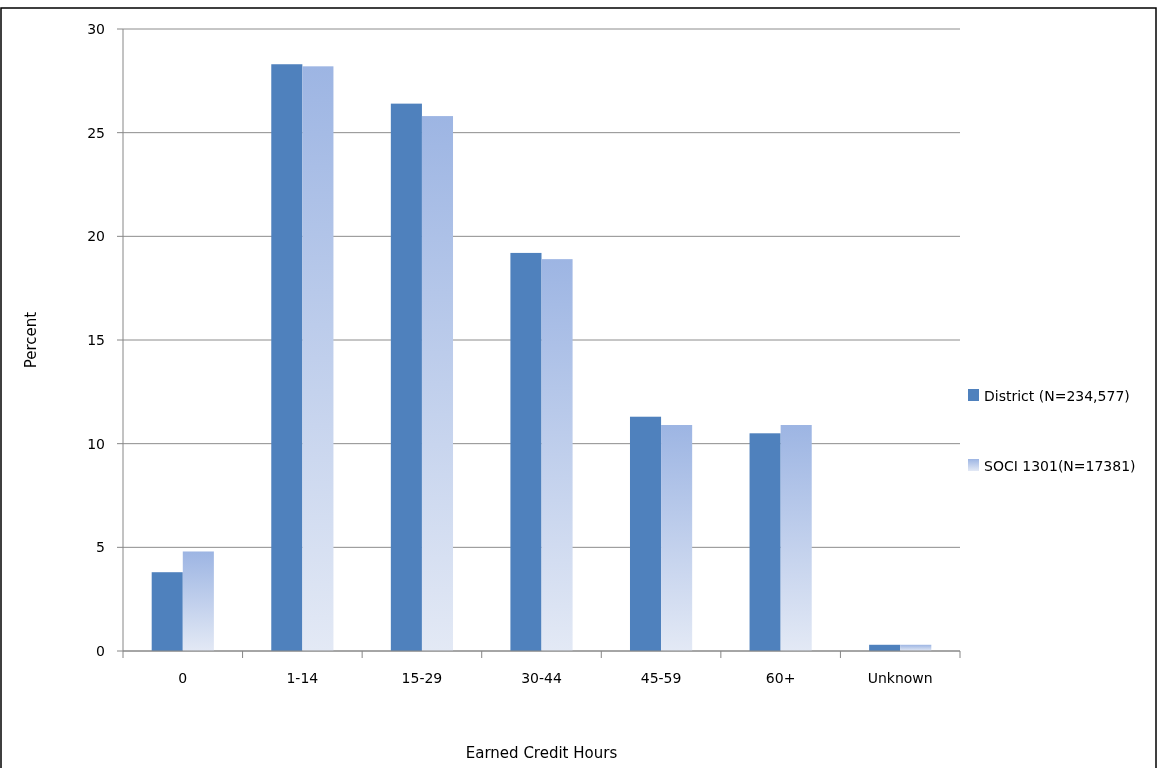  What do you see at coordinates (96, 236) in the screenshot?
I see `y-tick-label: 20` at bounding box center [96, 236].